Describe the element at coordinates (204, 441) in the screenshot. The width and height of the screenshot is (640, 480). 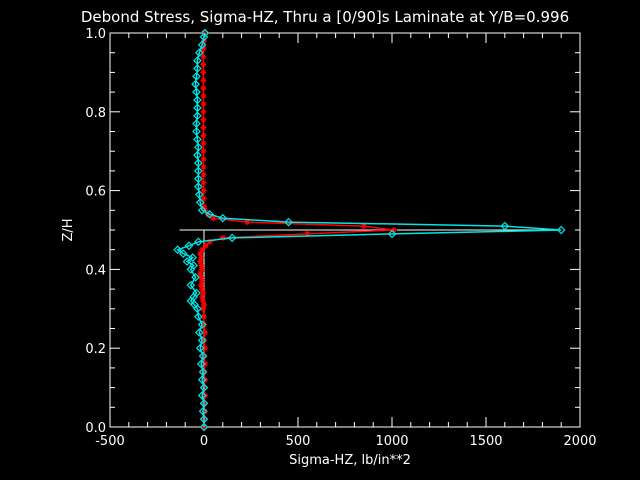
I see `x-tick-label: 0` at that location.